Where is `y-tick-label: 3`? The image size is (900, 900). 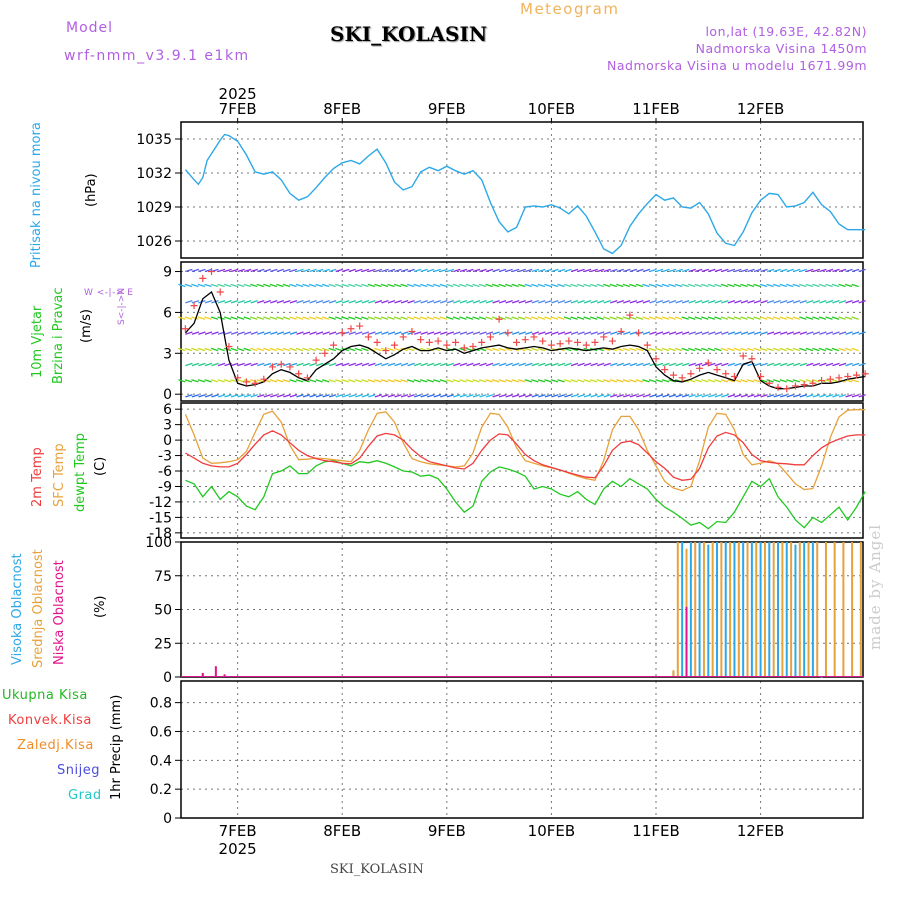
y-tick-label: 3 is located at coordinates (167, 426).